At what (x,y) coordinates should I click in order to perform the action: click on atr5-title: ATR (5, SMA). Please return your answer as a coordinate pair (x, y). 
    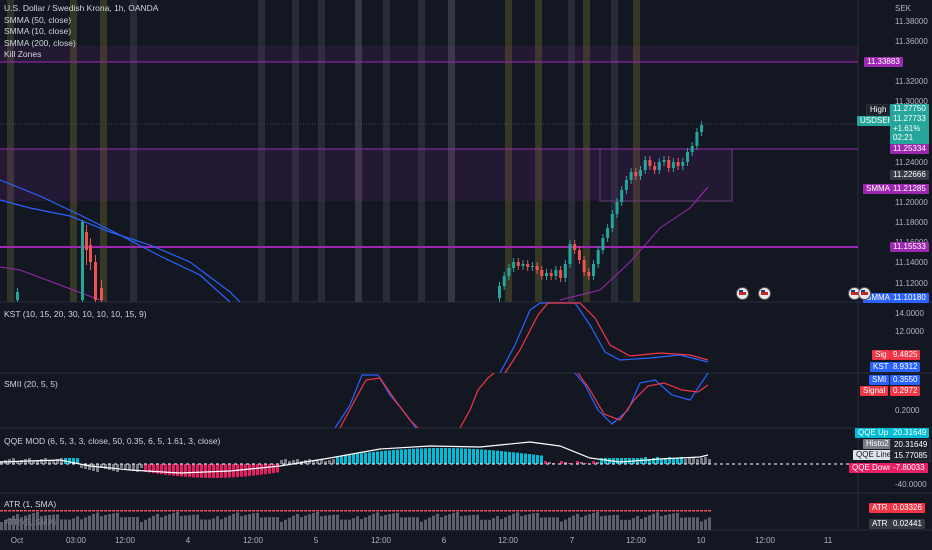
    Looking at the image, I should click on (30, 522).